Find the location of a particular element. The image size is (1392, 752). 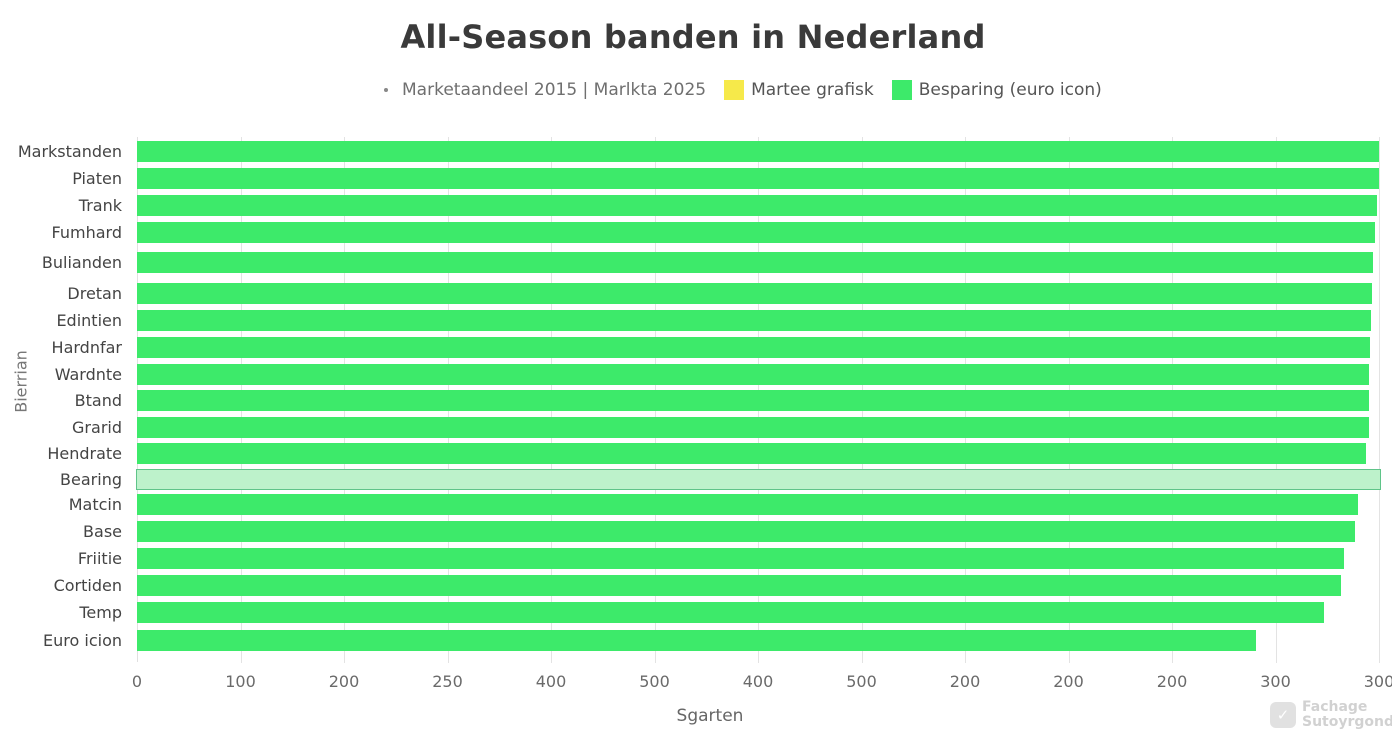

y-axis-category-label: Base is located at coordinates (102, 531).